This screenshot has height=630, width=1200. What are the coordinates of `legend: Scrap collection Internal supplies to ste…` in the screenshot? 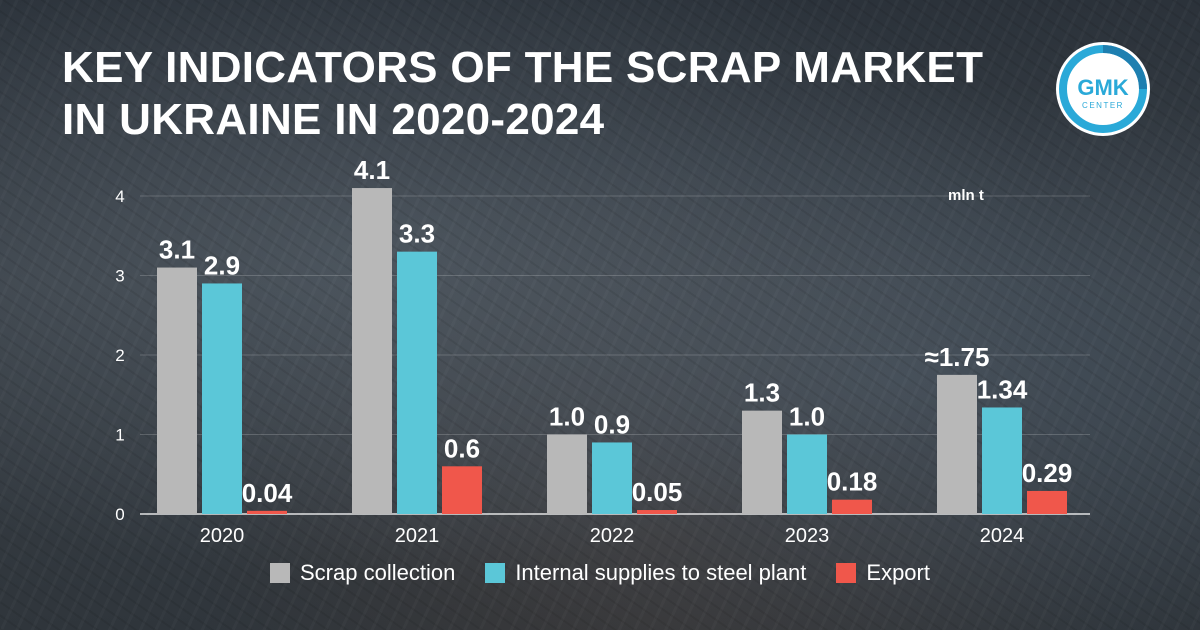 It's located at (600, 573).